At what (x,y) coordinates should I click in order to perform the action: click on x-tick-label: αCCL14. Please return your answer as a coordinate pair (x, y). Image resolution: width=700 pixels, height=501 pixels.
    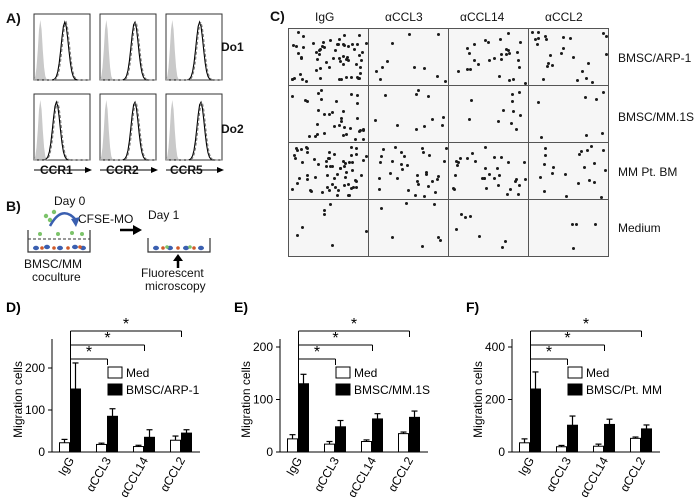
    Looking at the image, I should click on (134, 477).